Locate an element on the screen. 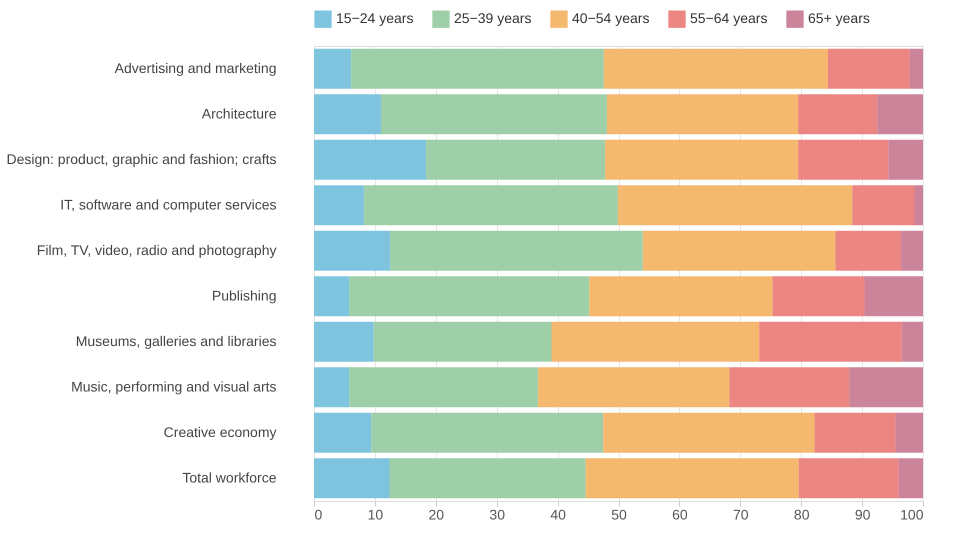 The width and height of the screenshot is (955, 545). y-tick-label: IT, software and computer services is located at coordinates (168, 204).